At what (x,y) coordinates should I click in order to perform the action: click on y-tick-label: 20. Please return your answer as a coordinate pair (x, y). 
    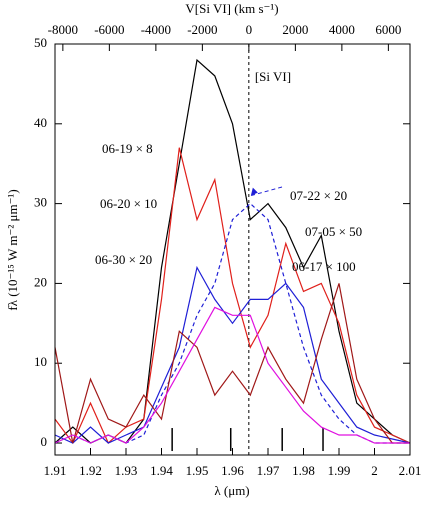
    Looking at the image, I should click on (40, 281).